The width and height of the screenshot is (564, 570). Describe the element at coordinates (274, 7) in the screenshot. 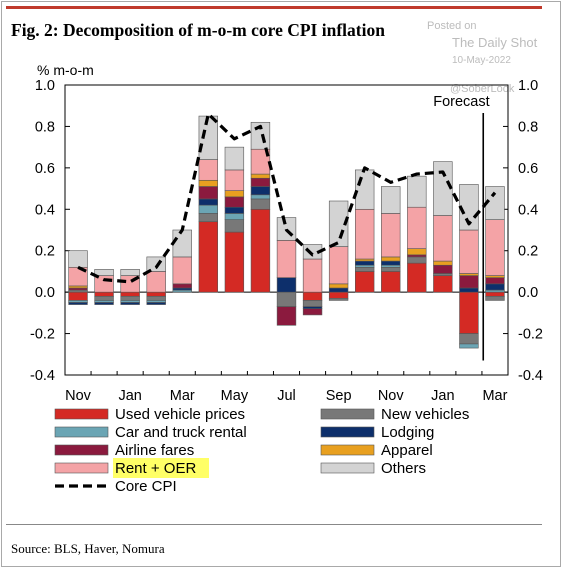

I see `title-rule` at that location.